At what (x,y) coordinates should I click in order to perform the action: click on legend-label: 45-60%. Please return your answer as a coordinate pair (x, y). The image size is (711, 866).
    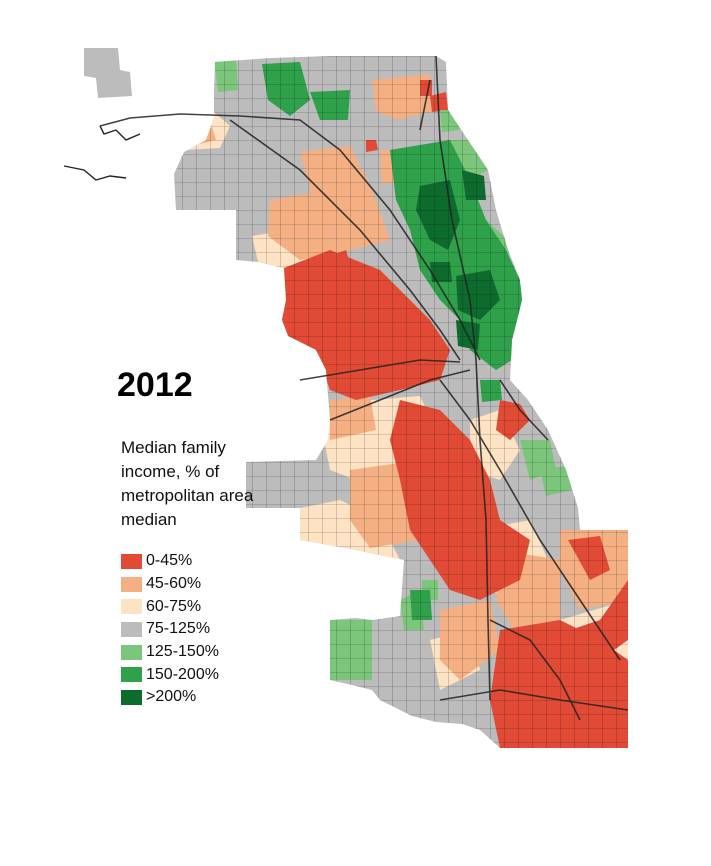
    Looking at the image, I should click on (174, 584).